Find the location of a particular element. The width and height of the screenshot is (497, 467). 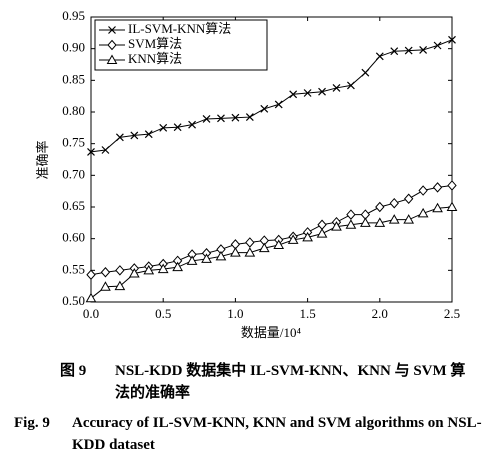

y-tick-label: 0.85 is located at coordinates (73, 78).